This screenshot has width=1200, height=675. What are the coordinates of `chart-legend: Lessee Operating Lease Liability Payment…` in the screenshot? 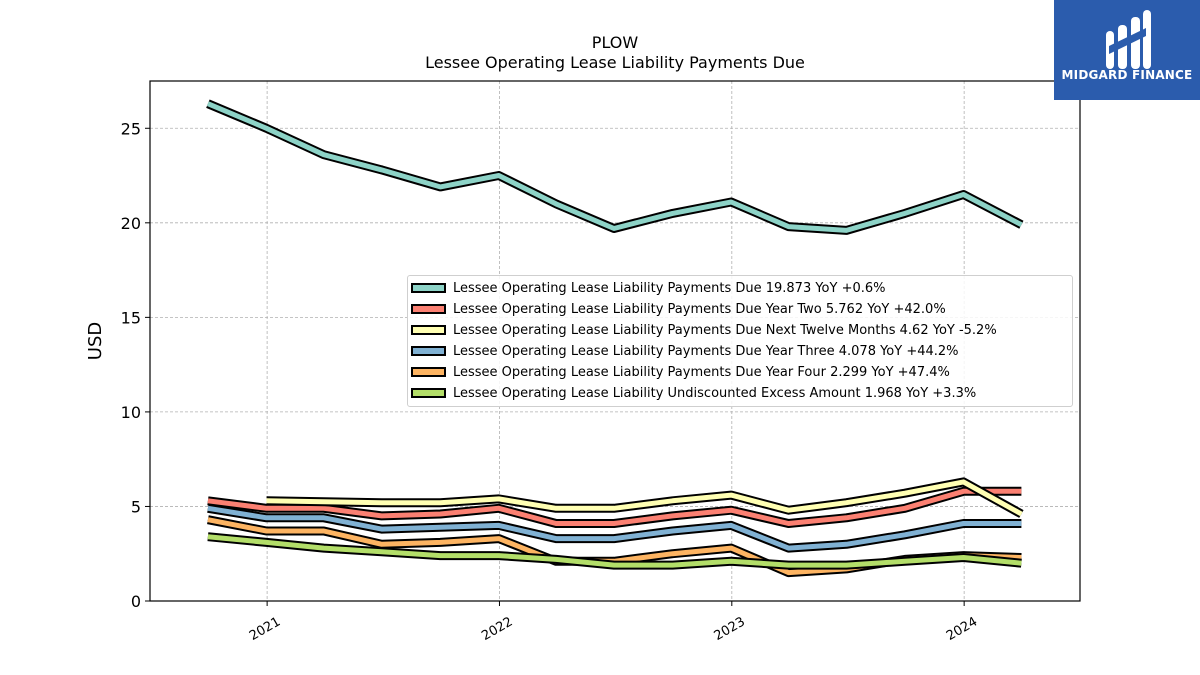 It's located at (740, 341).